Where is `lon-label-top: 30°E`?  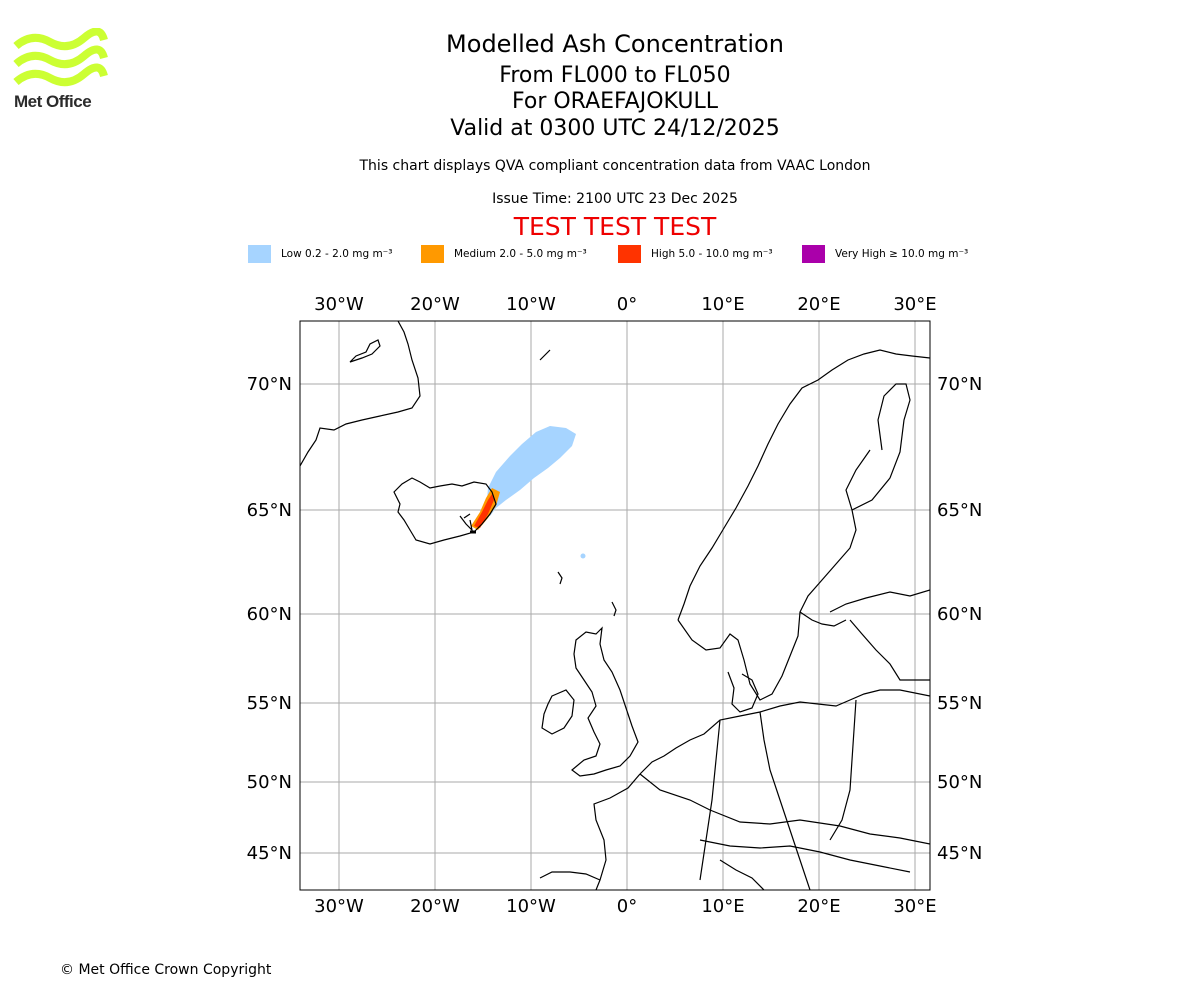
lon-label-top: 30°E is located at coordinates (914, 304).